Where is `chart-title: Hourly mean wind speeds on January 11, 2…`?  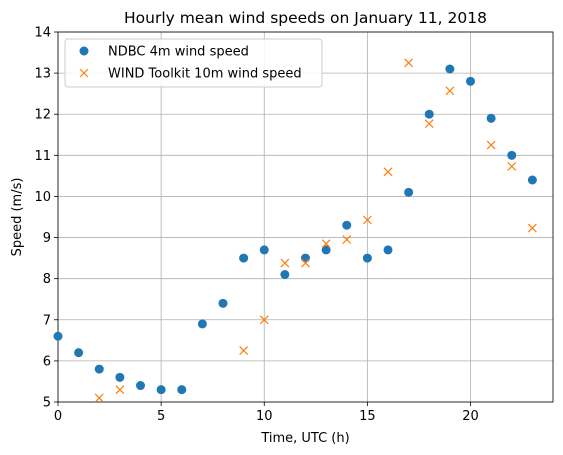 chart-title: Hourly mean wind speeds on January 11, 2… is located at coordinates (305, 18).